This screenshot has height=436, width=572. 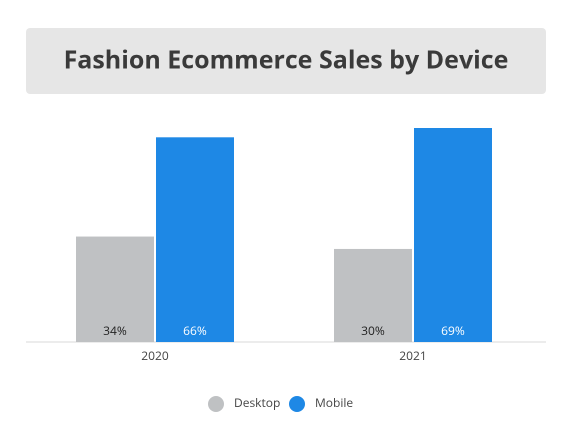 What do you see at coordinates (115, 330) in the screenshot?
I see `value-label: 34%` at bounding box center [115, 330].